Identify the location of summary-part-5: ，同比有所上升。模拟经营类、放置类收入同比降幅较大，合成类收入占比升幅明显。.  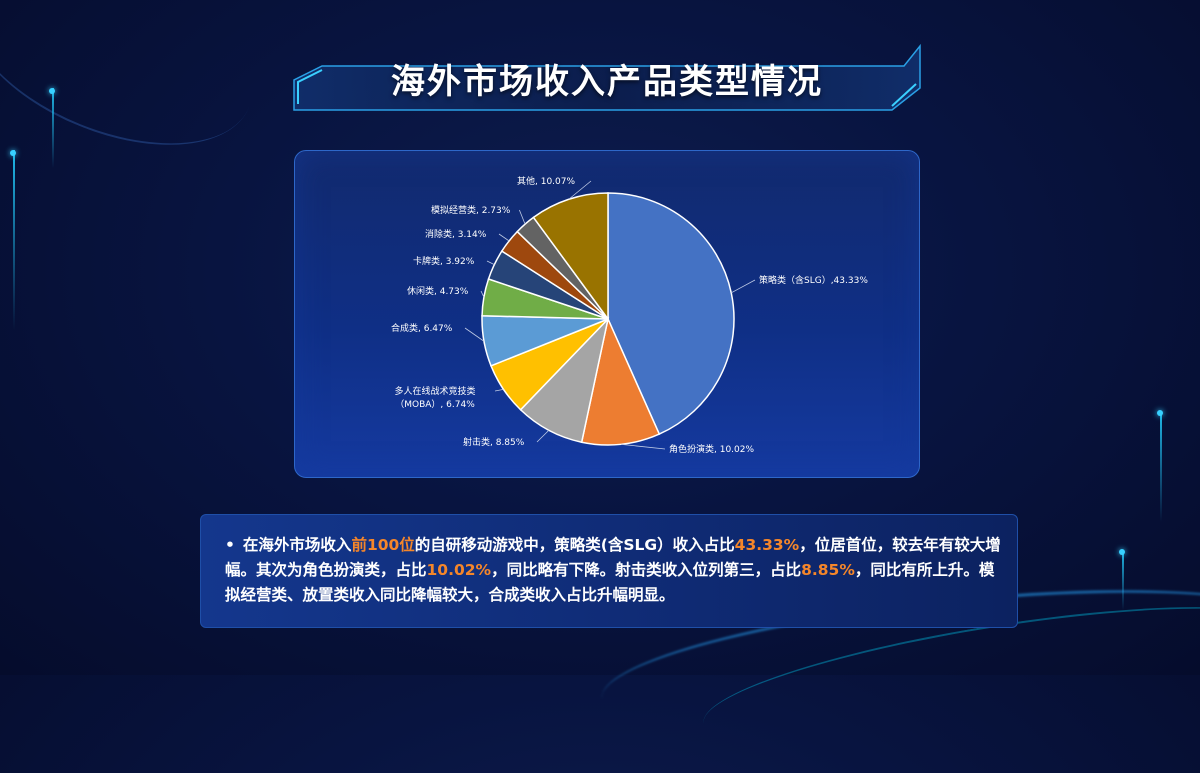
(610, 582).